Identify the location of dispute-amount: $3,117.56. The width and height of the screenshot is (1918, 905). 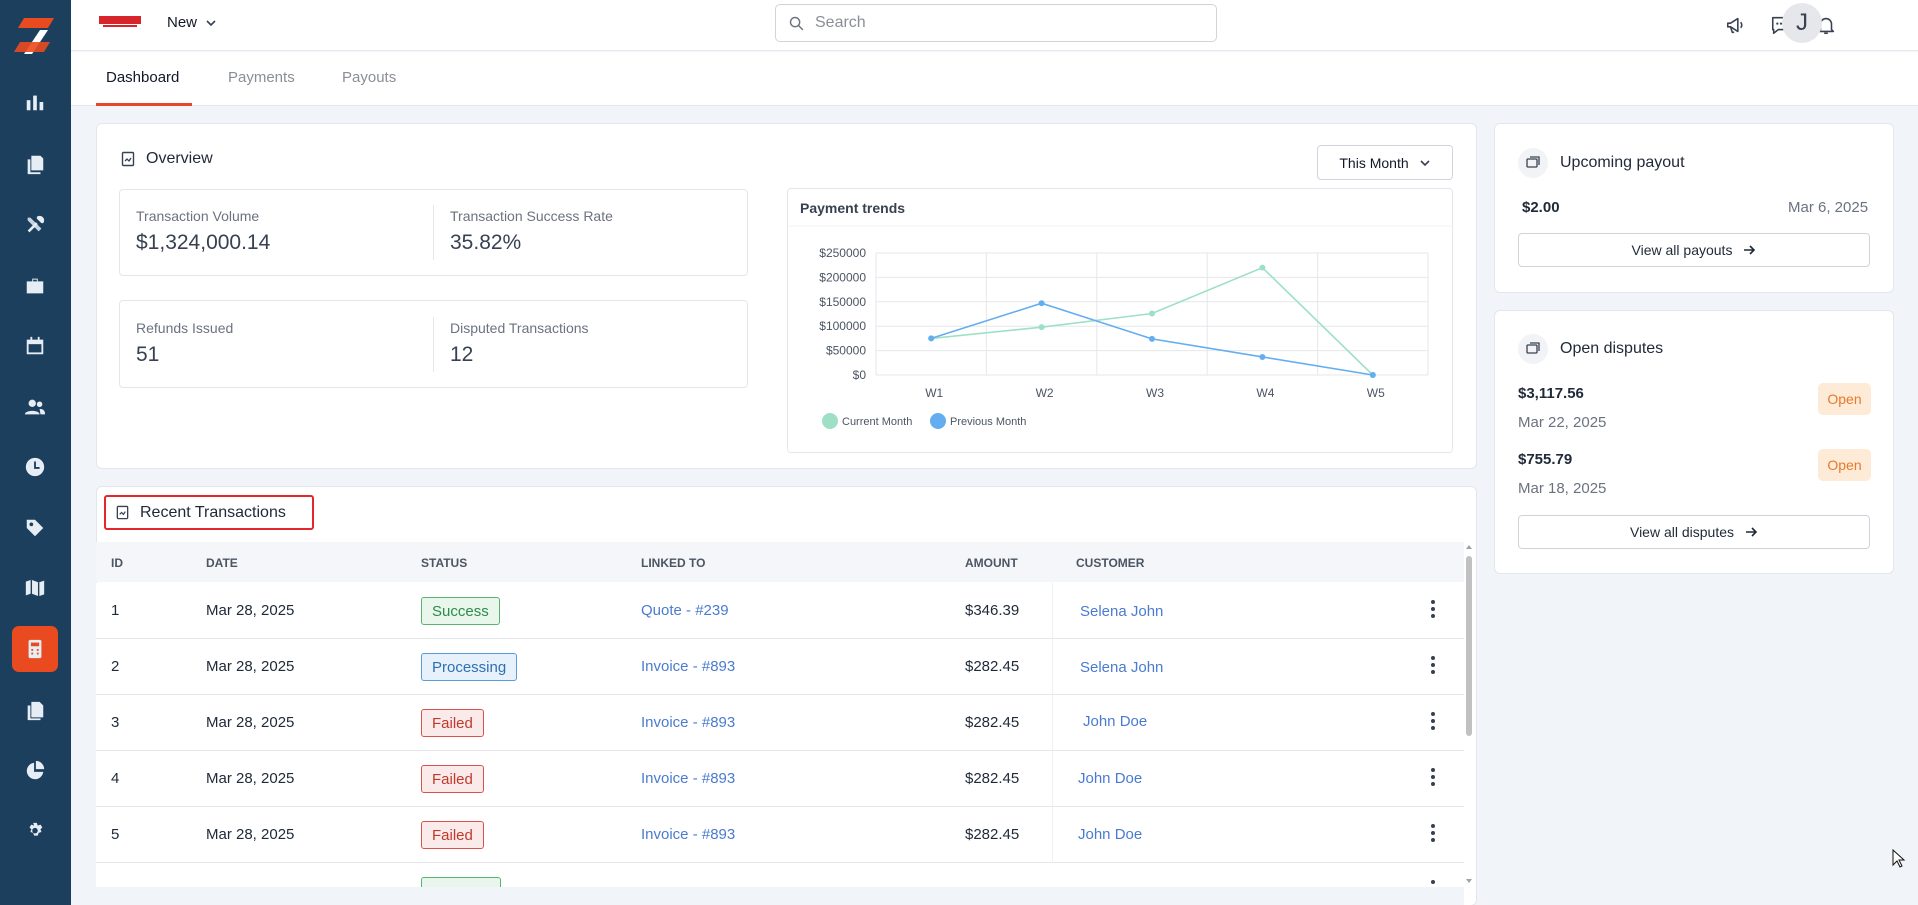
(1551, 393).